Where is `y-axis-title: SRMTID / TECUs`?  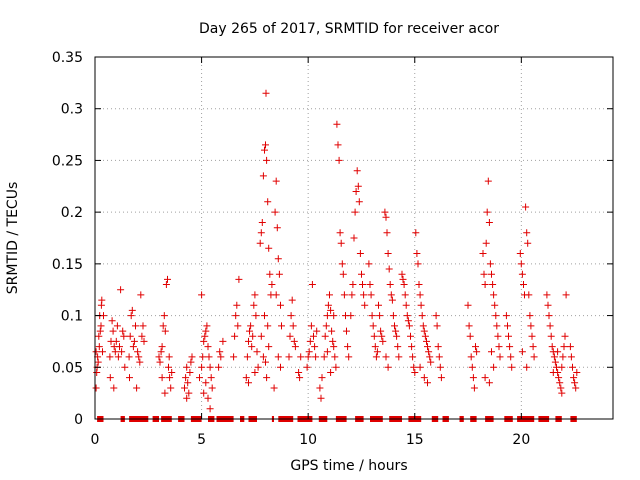 y-axis-title: SRMTID / TECUs is located at coordinates (13, 238).